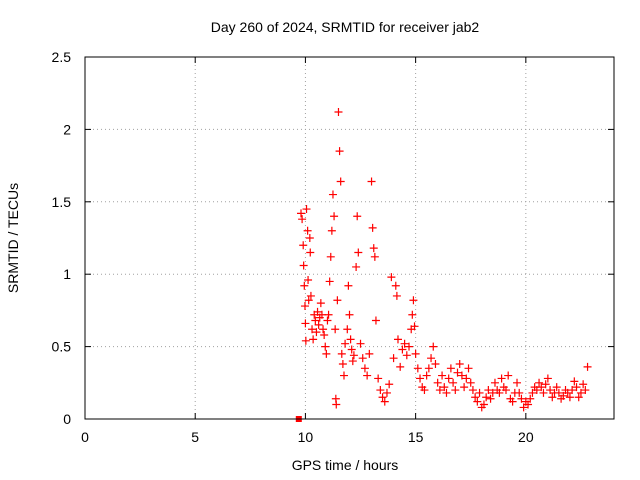 The width and height of the screenshot is (640, 480). What do you see at coordinates (67, 129) in the screenshot?
I see `y-tick-label: 2` at bounding box center [67, 129].